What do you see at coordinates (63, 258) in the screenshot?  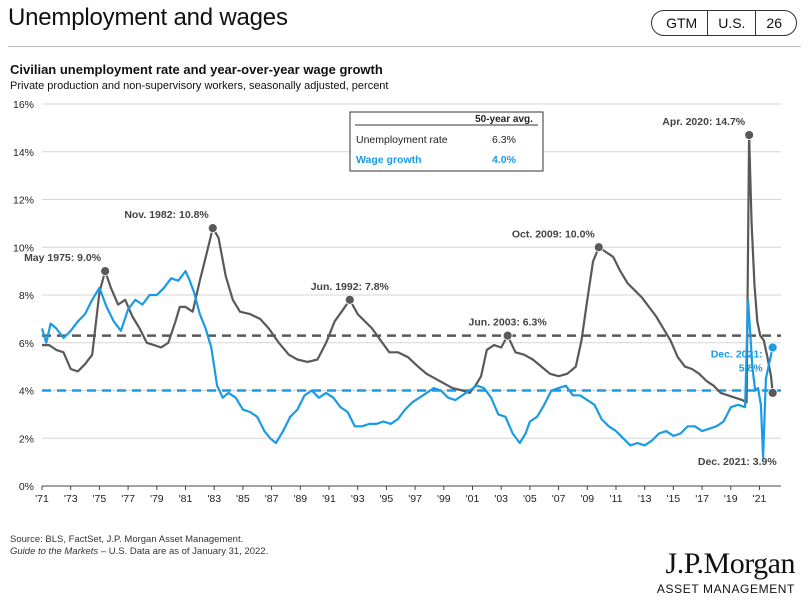 I see `annotation-label: May 1975: 9.0%` at bounding box center [63, 258].